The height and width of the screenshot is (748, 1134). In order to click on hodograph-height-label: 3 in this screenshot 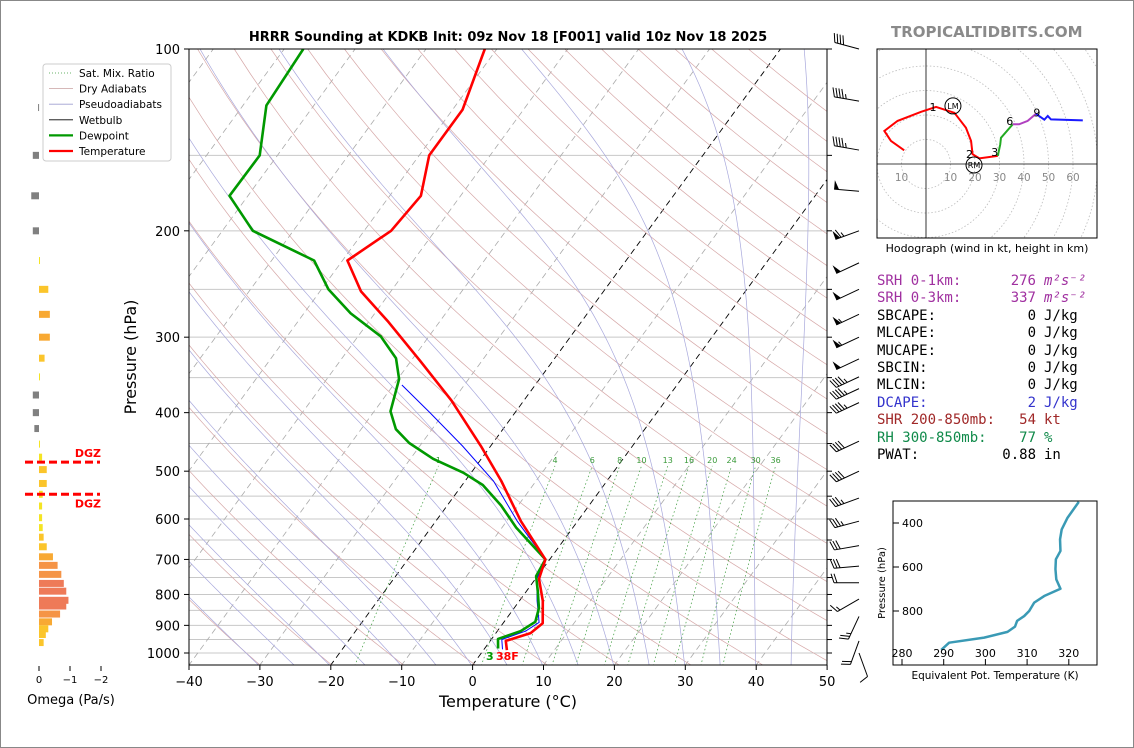, I will do `click(994, 152)`.